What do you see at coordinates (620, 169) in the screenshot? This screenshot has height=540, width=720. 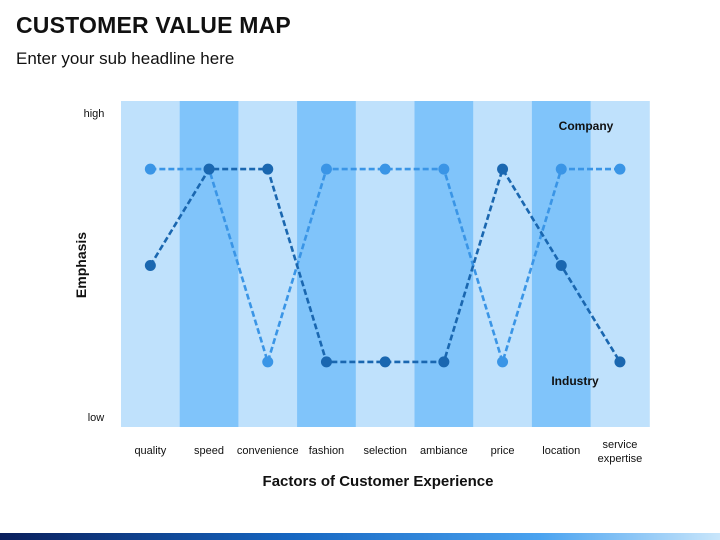 I see `point-company-service-expertise` at bounding box center [620, 169].